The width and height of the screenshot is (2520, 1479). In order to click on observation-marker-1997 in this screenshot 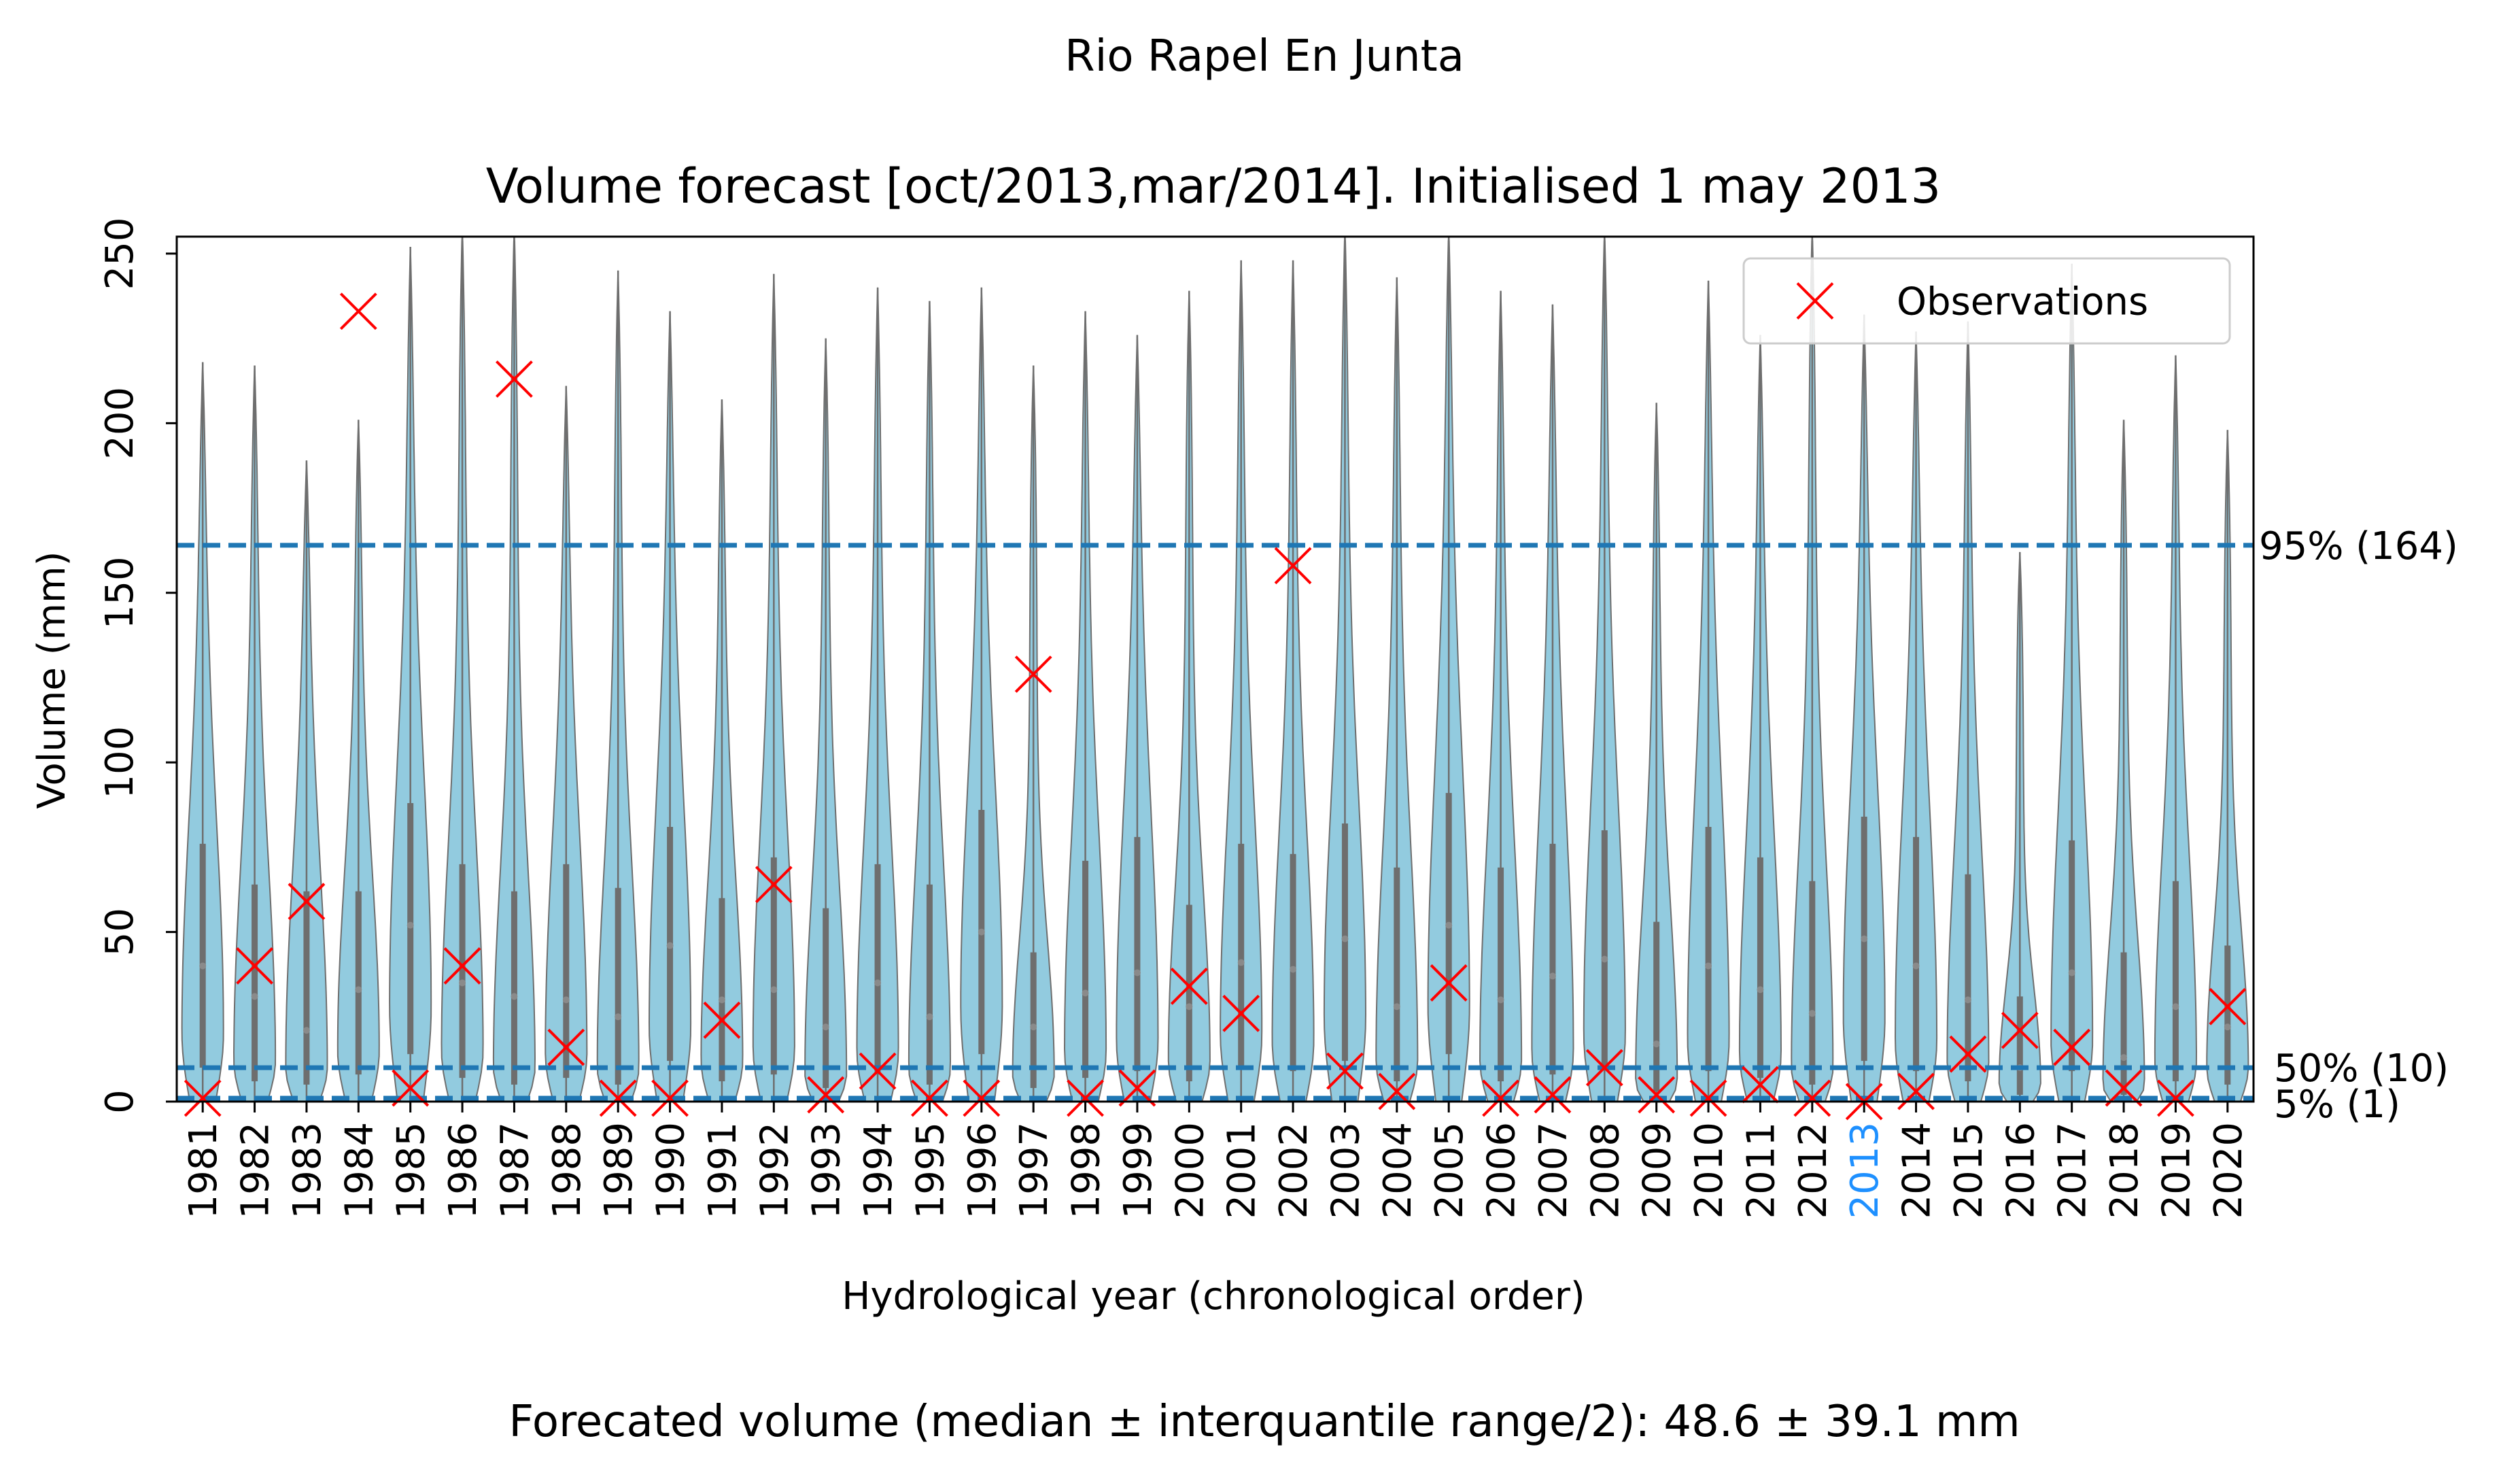, I will do `click(1033, 675)`.